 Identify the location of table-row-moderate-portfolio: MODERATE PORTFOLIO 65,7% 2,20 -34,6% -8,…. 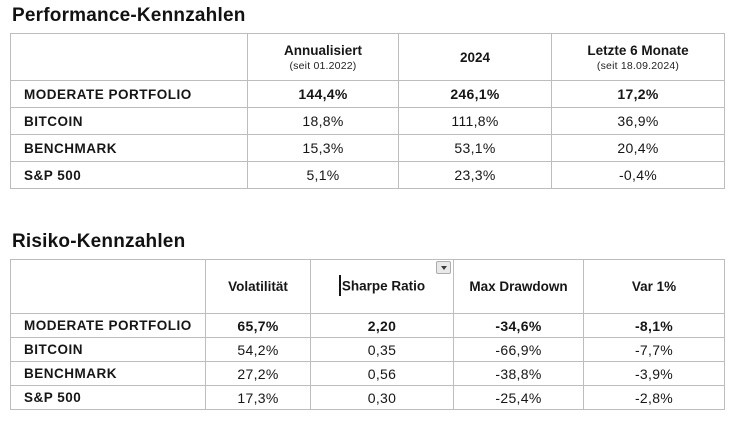
(367, 325).